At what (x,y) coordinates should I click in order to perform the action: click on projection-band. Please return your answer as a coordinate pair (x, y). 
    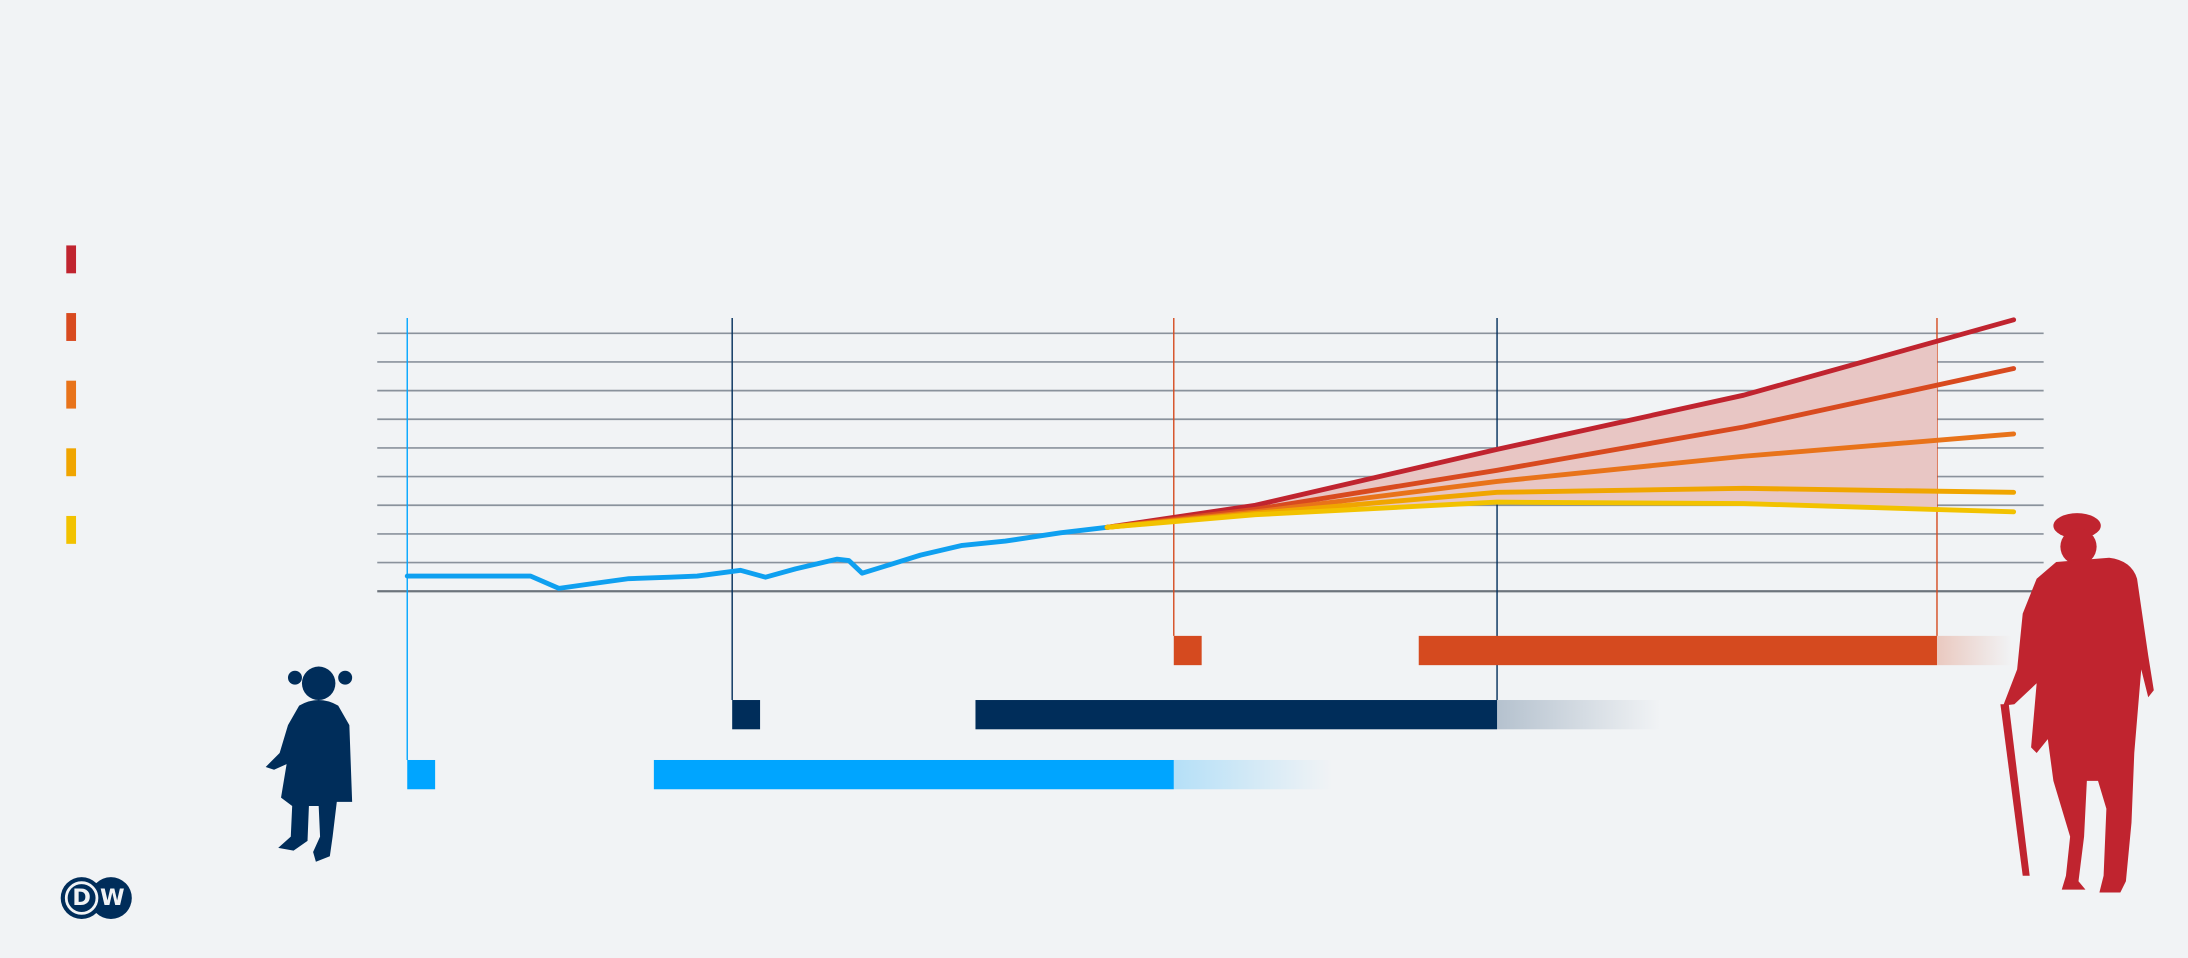
    Looking at the image, I should click on (1522, 434).